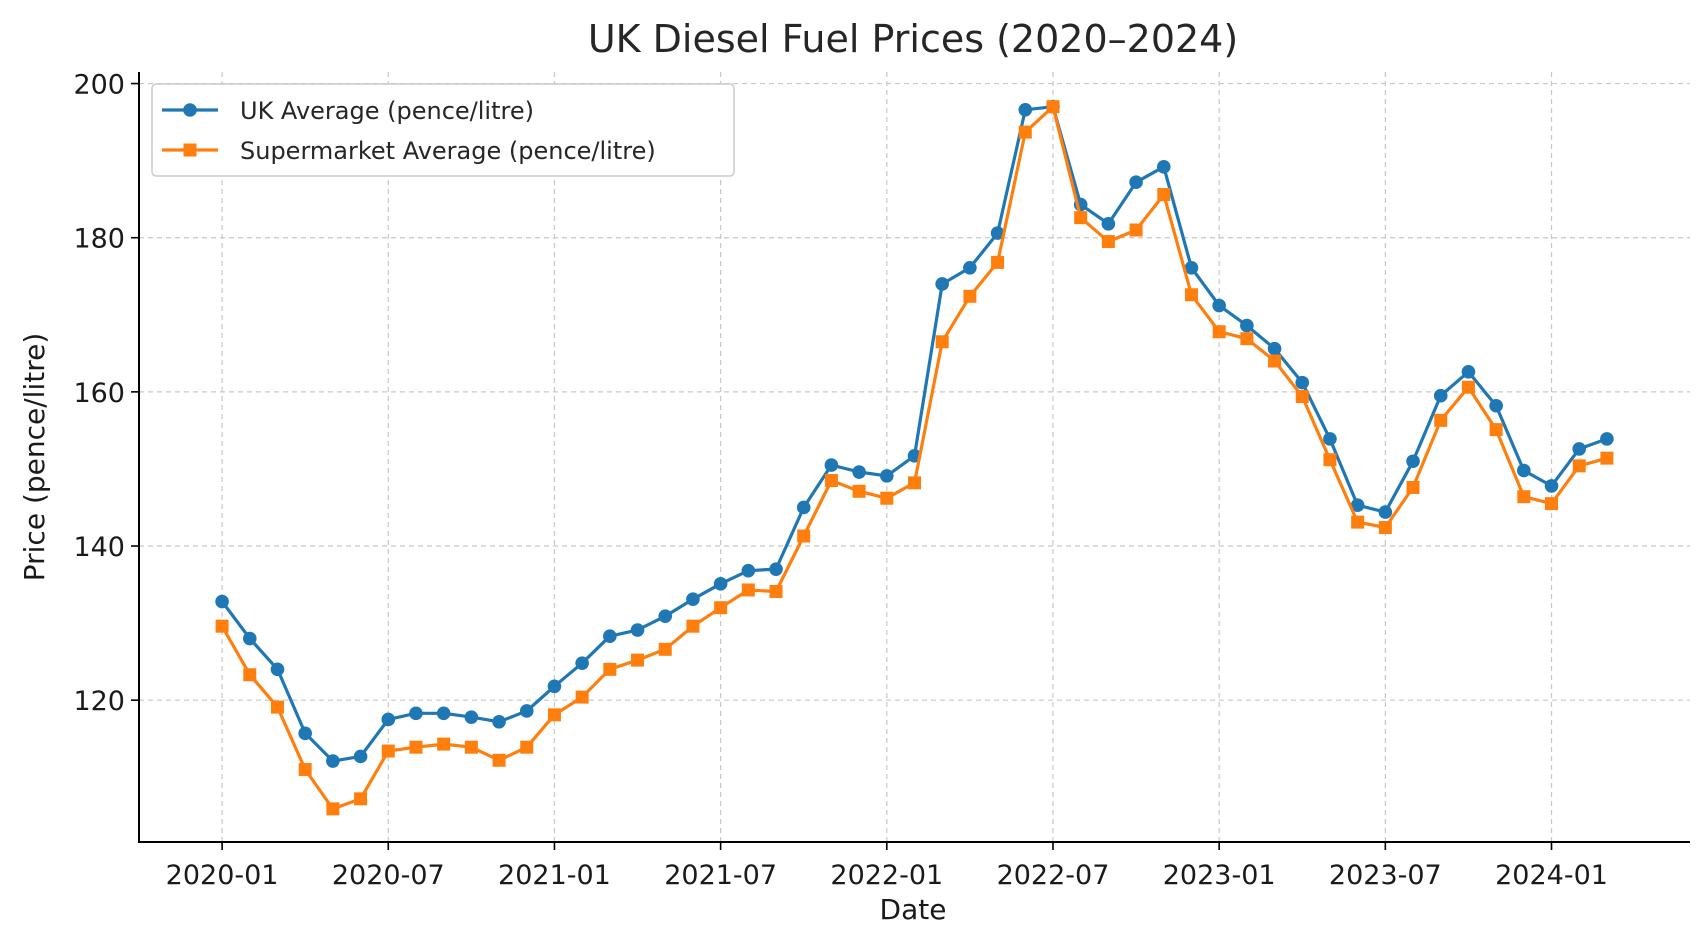 This screenshot has height=947, width=1707. Describe the element at coordinates (720, 875) in the screenshot. I see `x-tick-label: 2021-07` at that location.